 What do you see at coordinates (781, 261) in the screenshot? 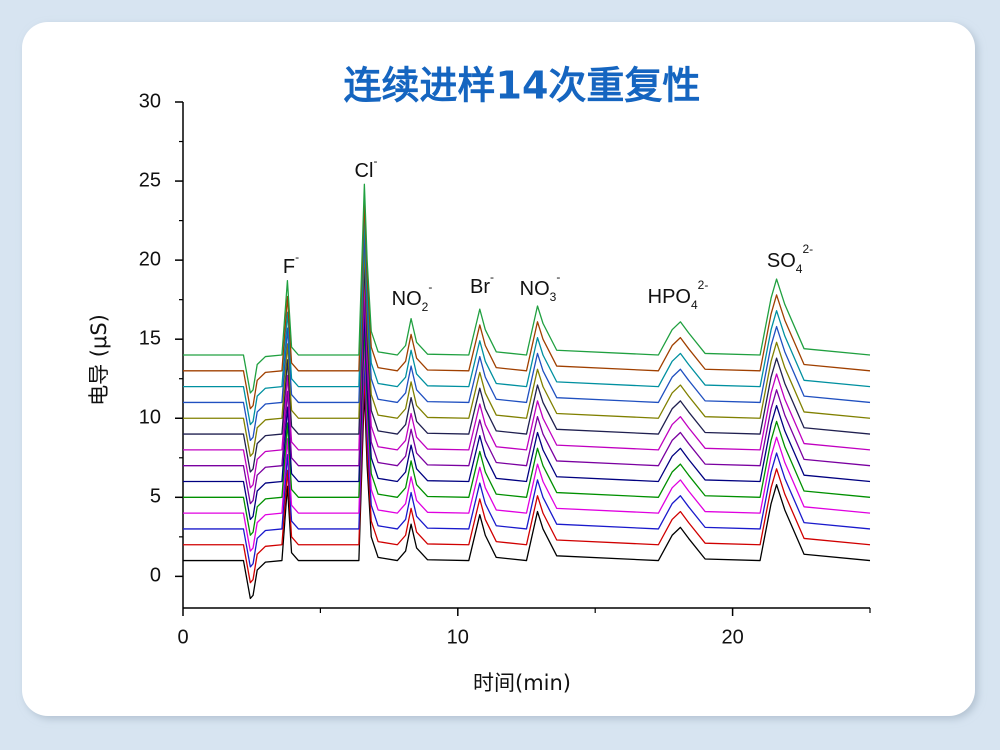
I see `peak-label-base: SO` at bounding box center [781, 261].